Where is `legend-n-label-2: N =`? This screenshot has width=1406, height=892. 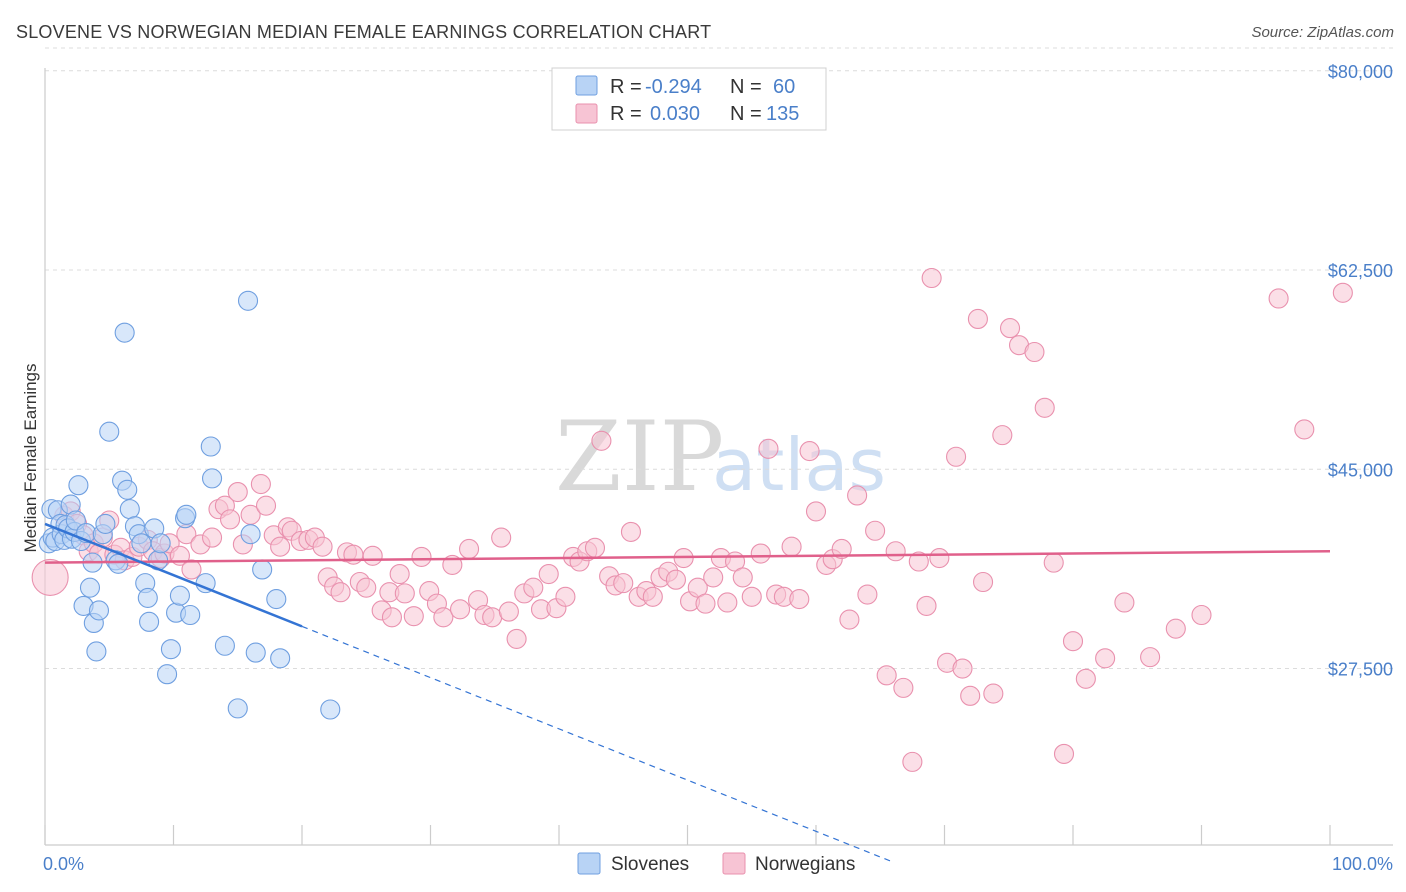
legend-n-label-2: N = is located at coordinates (746, 114).